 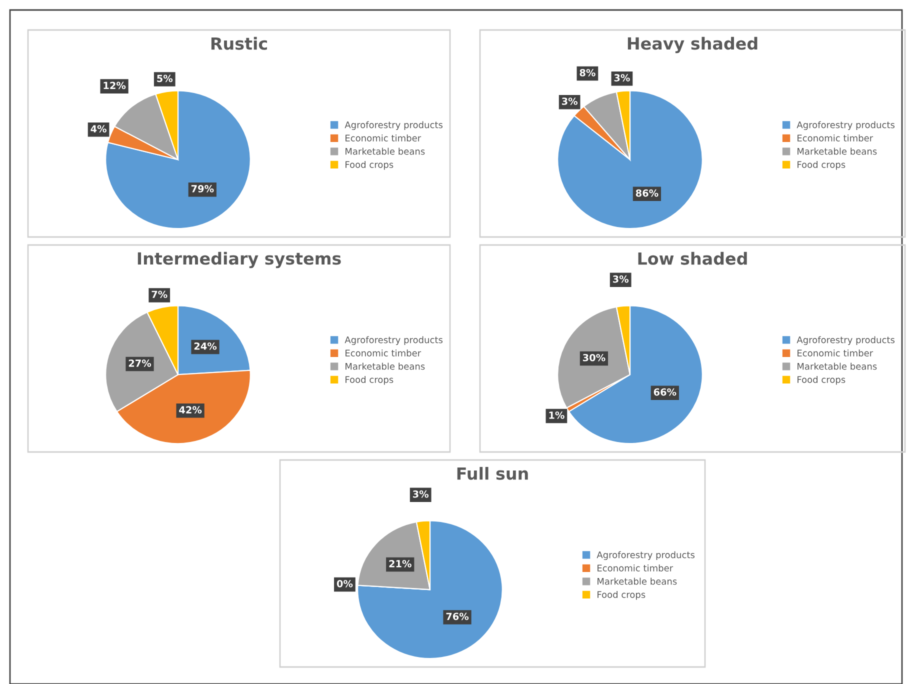 What do you see at coordinates (202, 188) in the screenshot?
I see `data-label: 79%` at bounding box center [202, 188].